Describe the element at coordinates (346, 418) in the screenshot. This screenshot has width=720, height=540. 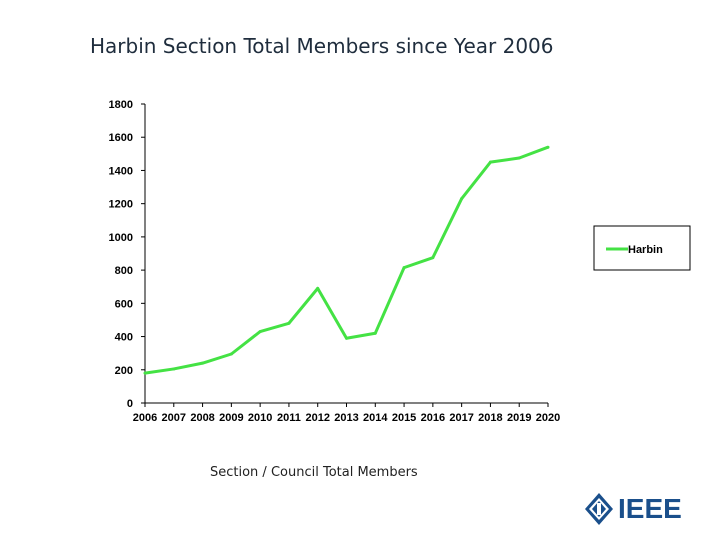
I see `x-tick-label: 2013` at that location.